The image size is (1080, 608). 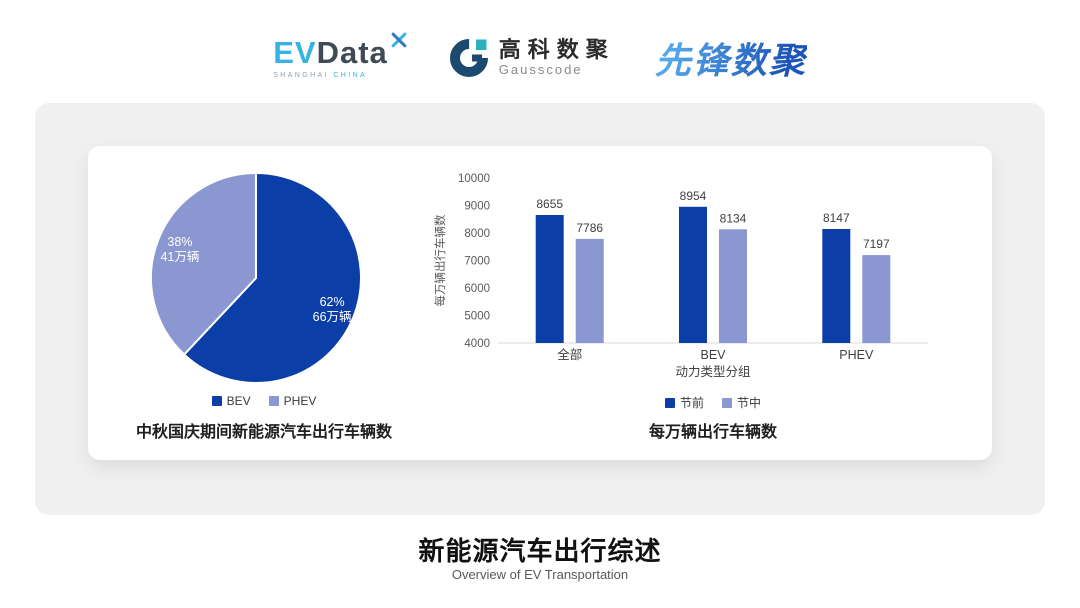 What do you see at coordinates (350, 75) in the screenshot?
I see `evdata-sub-china: CHINA` at bounding box center [350, 75].